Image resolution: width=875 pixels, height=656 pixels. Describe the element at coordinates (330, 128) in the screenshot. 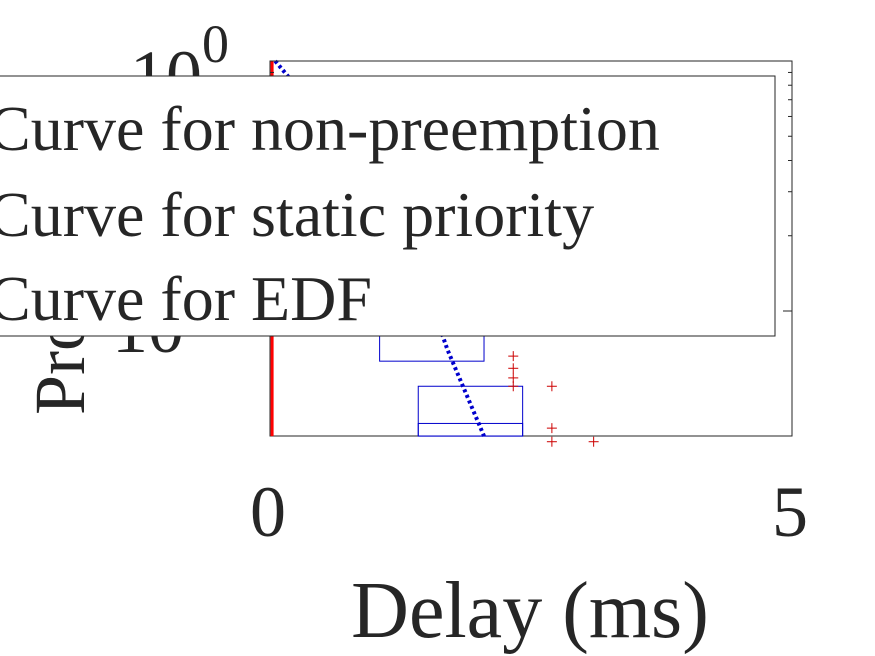

I see `legend-entry-0: Curve for non-preemption` at that location.